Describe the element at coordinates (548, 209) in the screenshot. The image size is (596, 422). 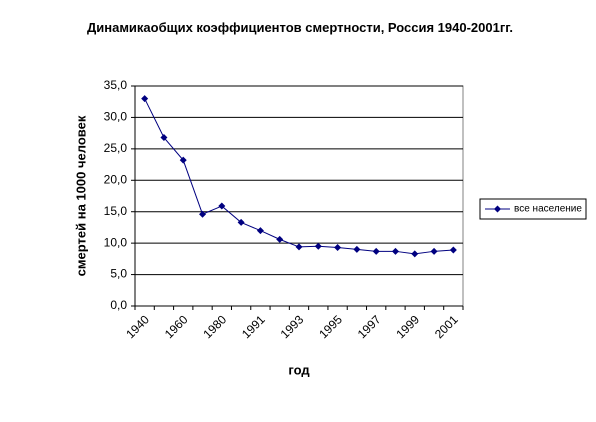
I see `legend-label: все население` at that location.